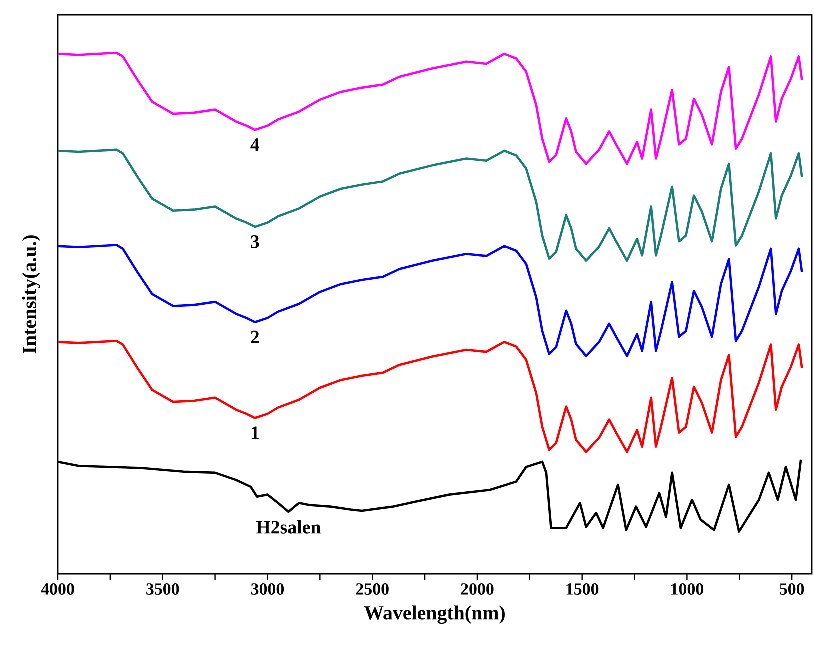 The height and width of the screenshot is (663, 814). What do you see at coordinates (31, 295) in the screenshot?
I see `y-axis-title: Intensity(a.u.)` at bounding box center [31, 295].